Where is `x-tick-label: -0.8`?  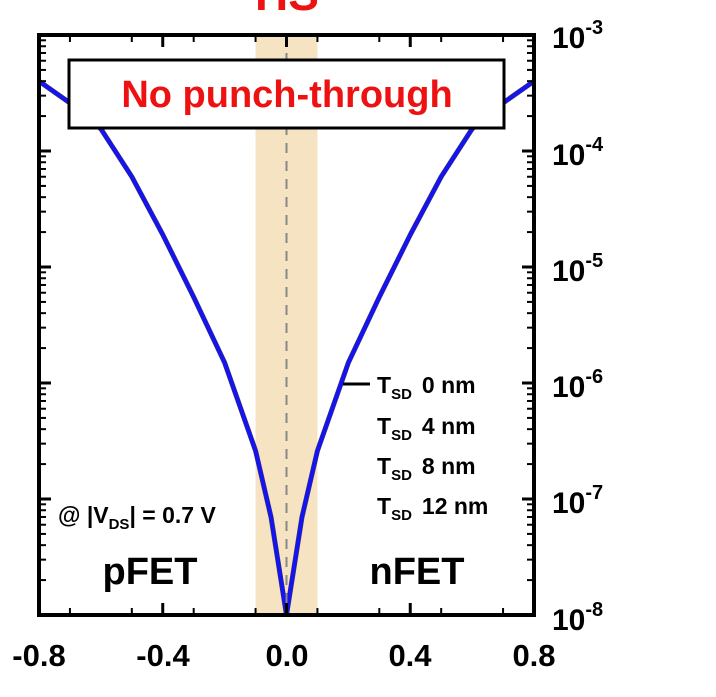 x-tick-label: -0.8 is located at coordinates (38, 655).